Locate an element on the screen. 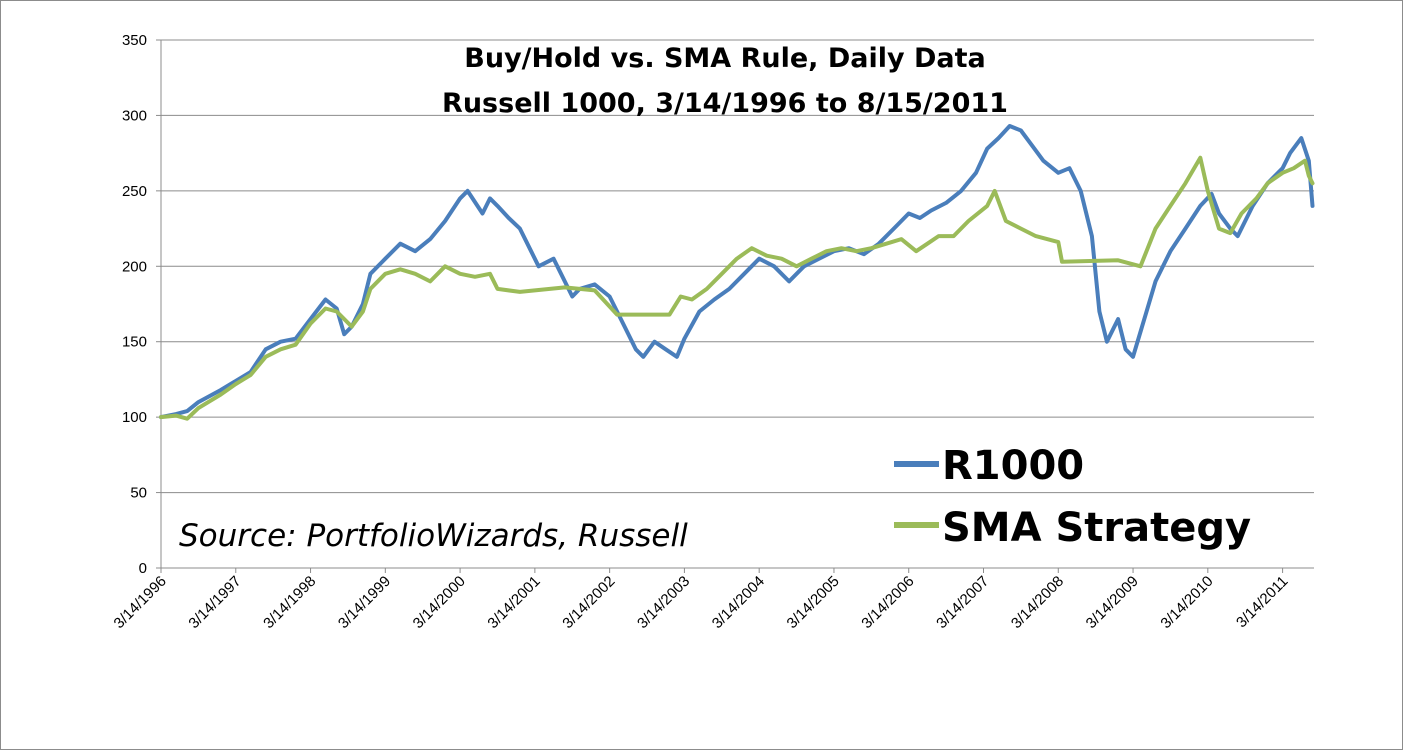 The image size is (1403, 750). x-tick-label-9: 3/14/2005 is located at coordinates (813, 602).